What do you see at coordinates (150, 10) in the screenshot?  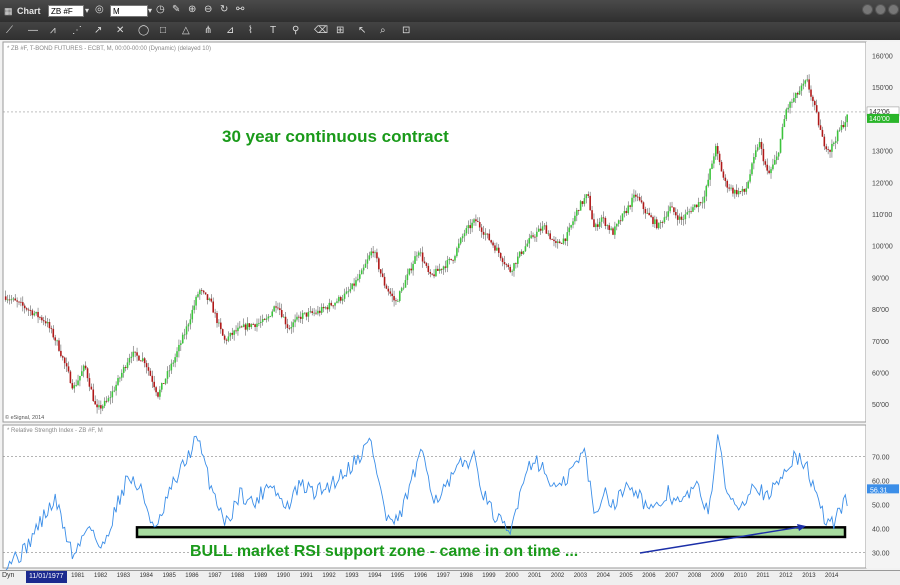 I see `interval-dropdown-icon: ▾` at bounding box center [150, 10].